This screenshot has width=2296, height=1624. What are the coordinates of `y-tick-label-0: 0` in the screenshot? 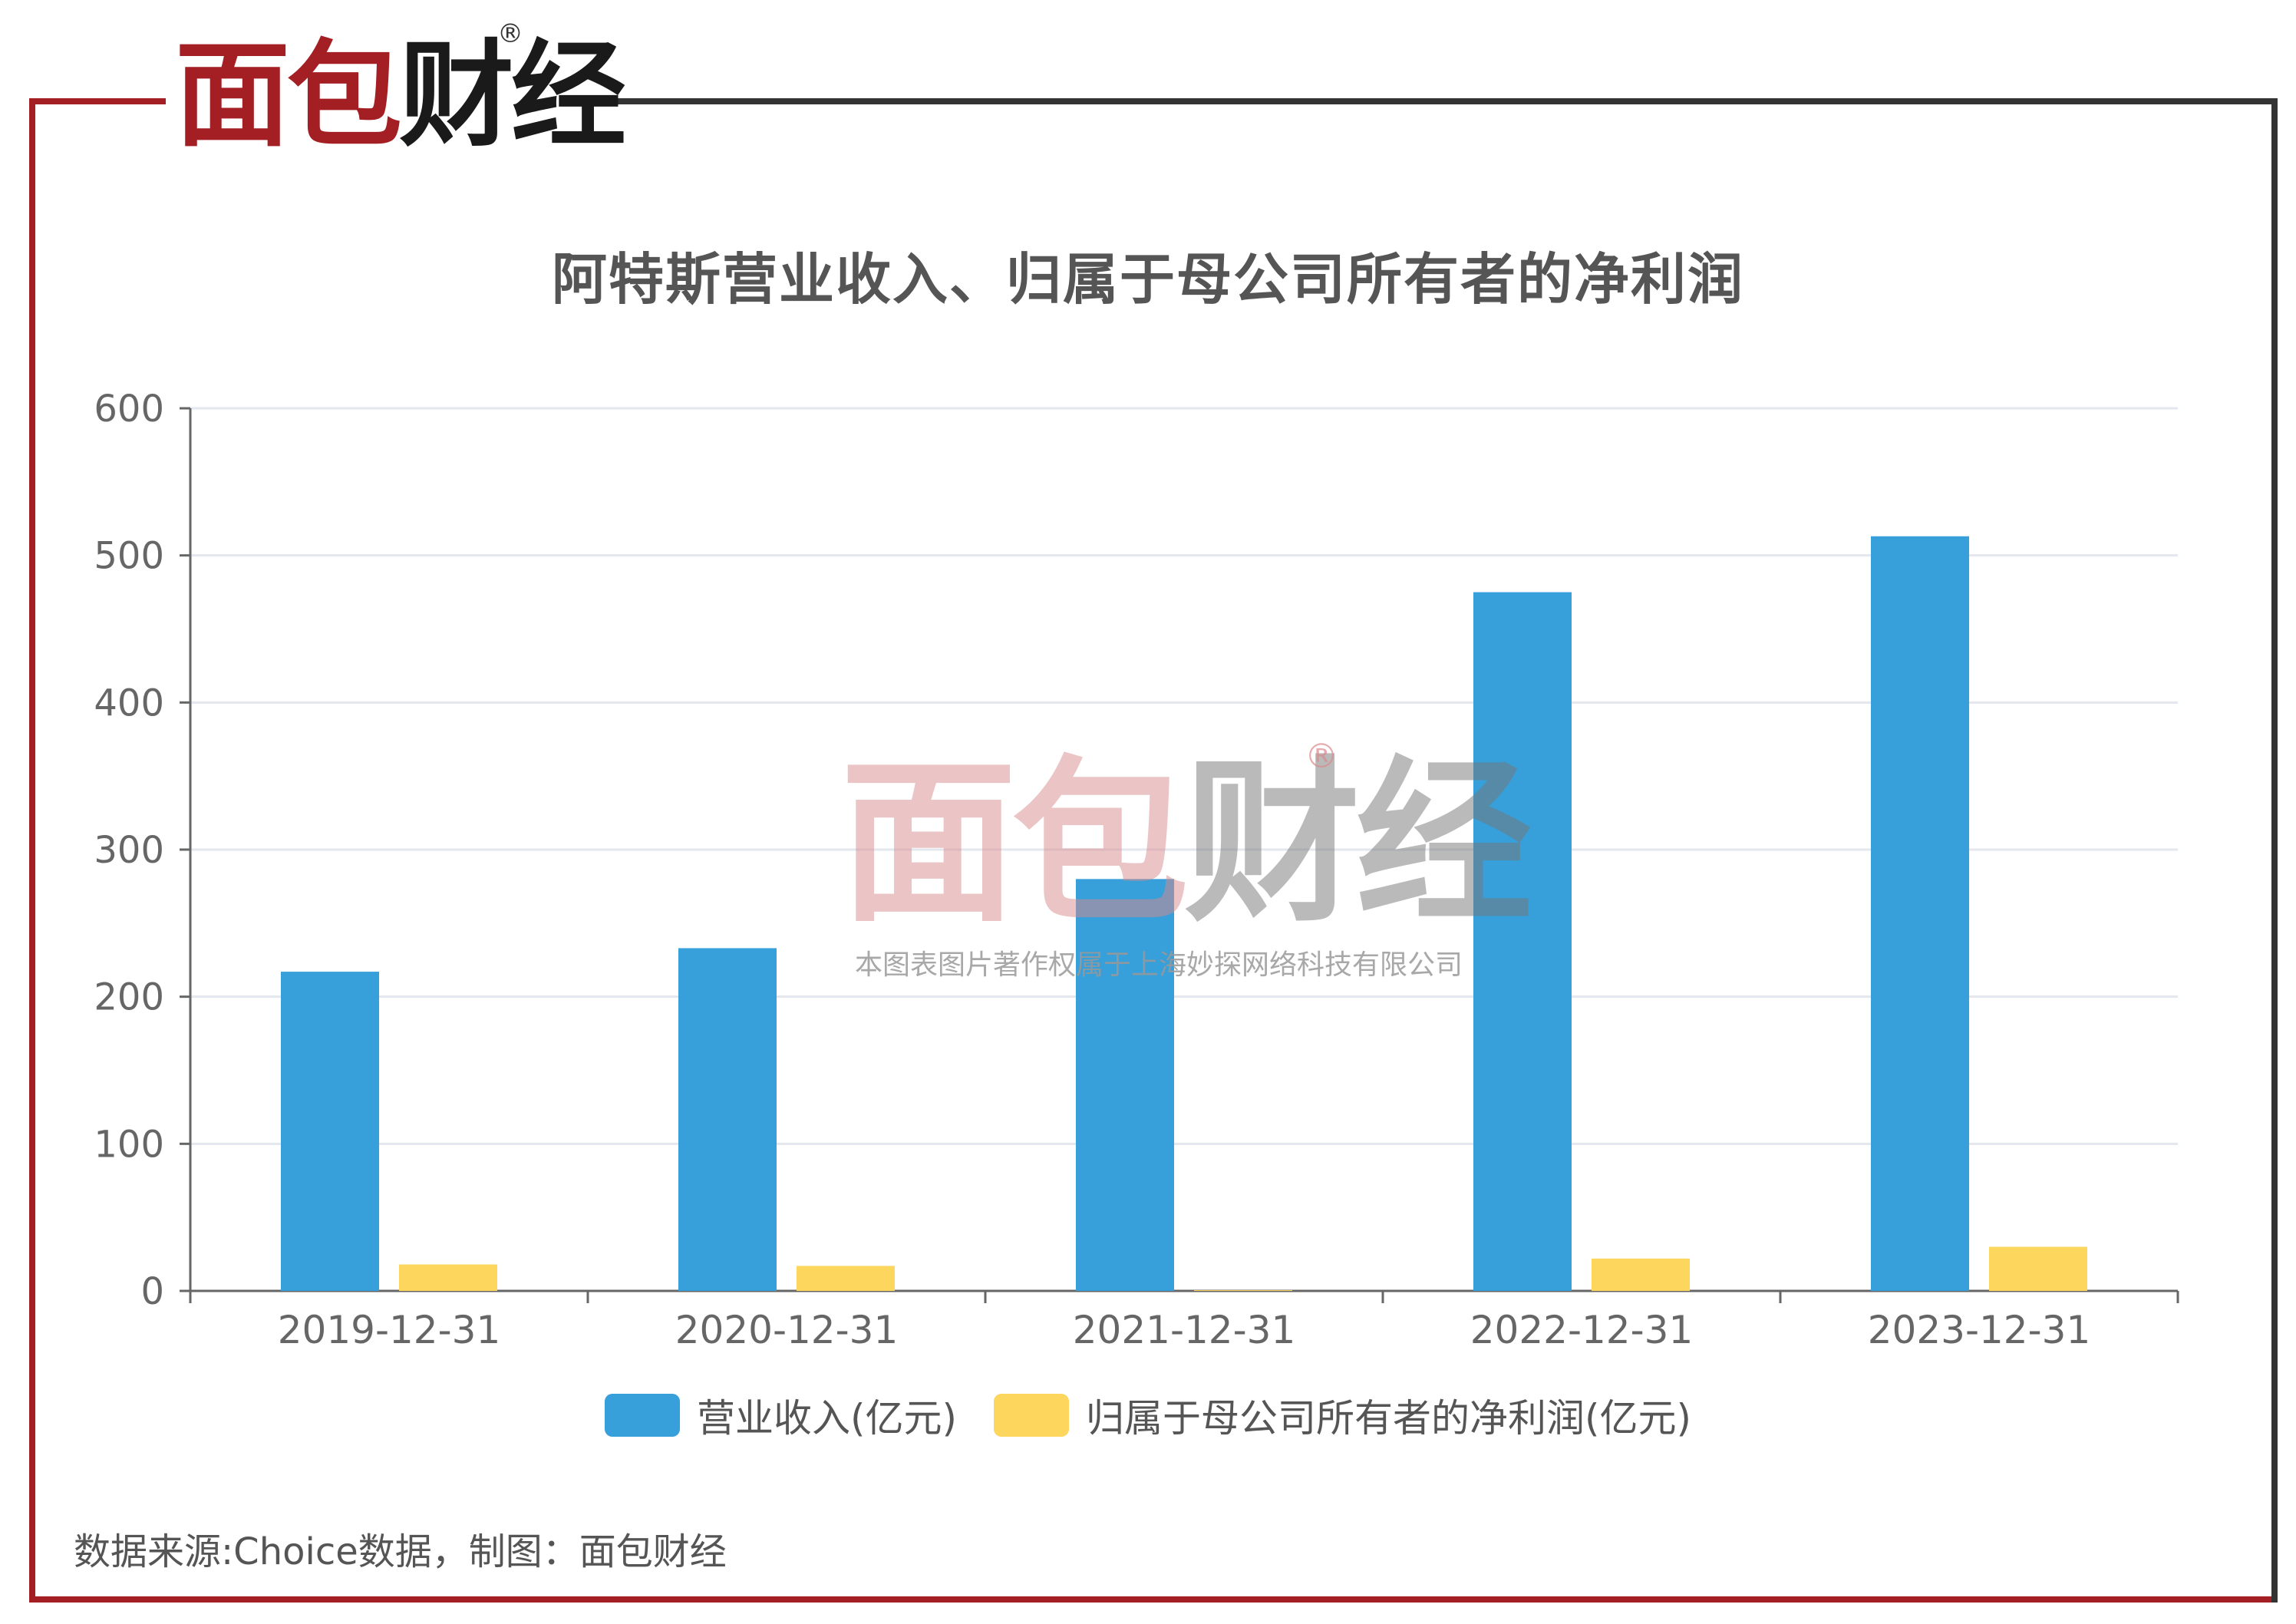 It's located at (152, 1291).